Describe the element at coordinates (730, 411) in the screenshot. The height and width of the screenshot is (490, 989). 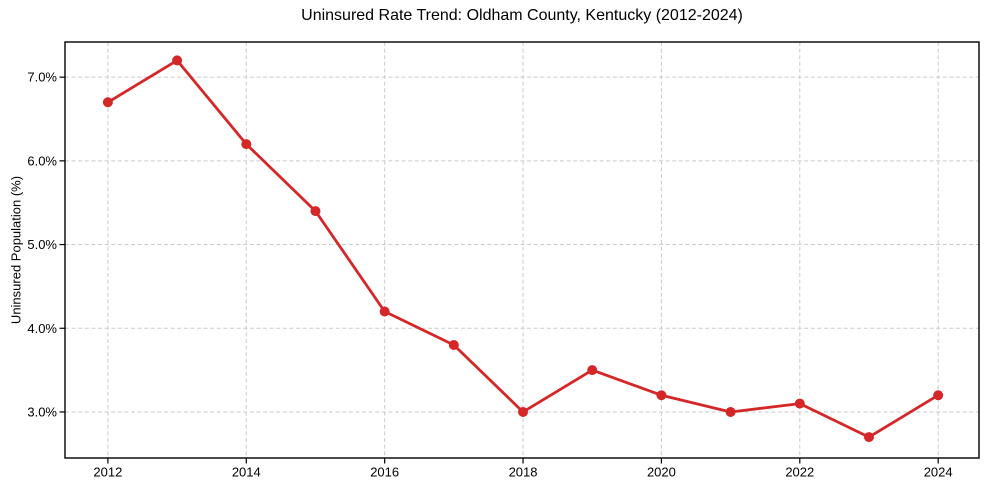
I see `data-point-2021` at that location.